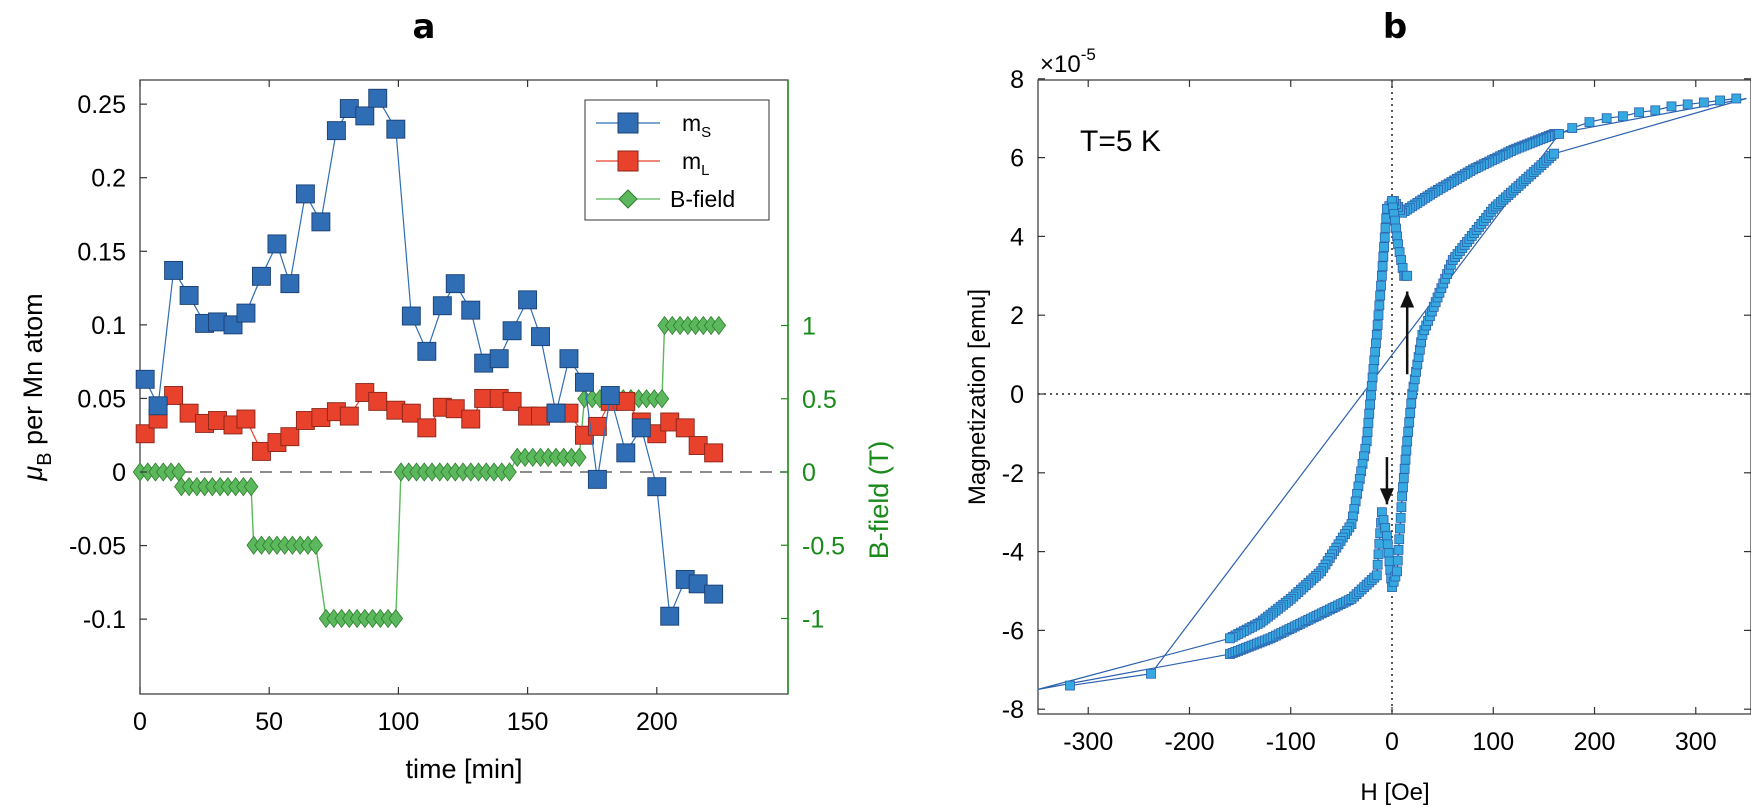 The width and height of the screenshot is (1751, 807). What do you see at coordinates (1394, 792) in the screenshot?
I see `x-axis-label-b: H [Oe]` at bounding box center [1394, 792].